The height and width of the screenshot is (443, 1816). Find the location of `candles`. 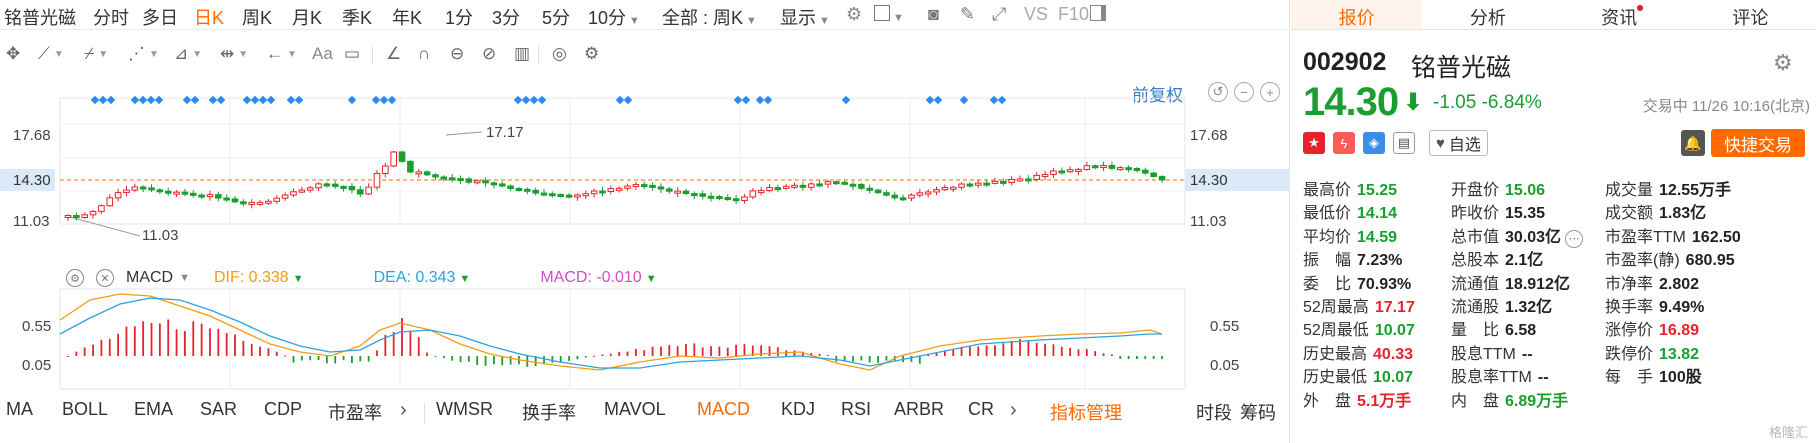

candles is located at coordinates (615, 185).